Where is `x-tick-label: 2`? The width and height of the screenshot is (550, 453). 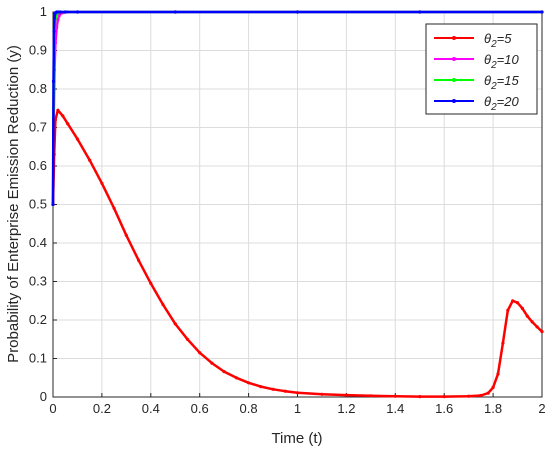 x-tick-label: 2 is located at coordinates (541, 408).